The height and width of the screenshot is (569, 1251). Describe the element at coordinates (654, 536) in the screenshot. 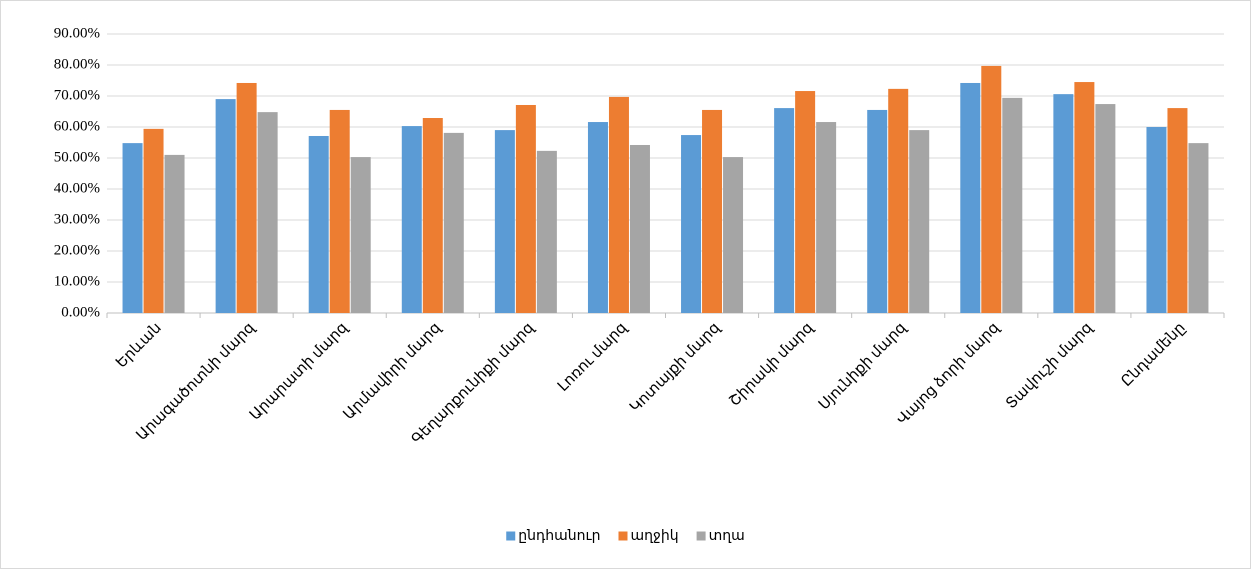

I see `legend-label: աղջիկ` at that location.